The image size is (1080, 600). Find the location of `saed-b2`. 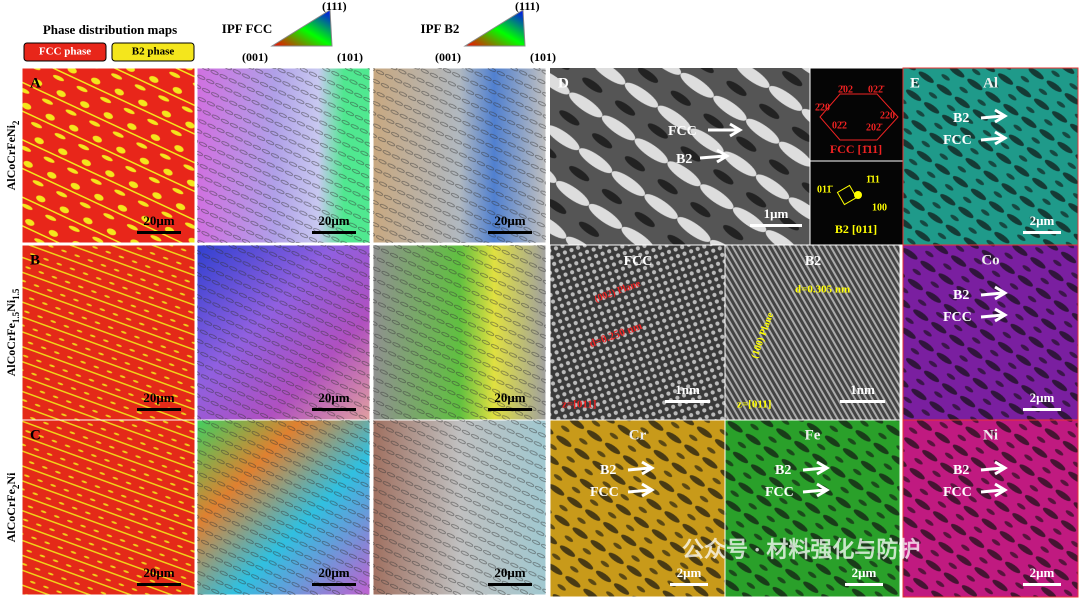

saed-b2 is located at coordinates (856, 203).